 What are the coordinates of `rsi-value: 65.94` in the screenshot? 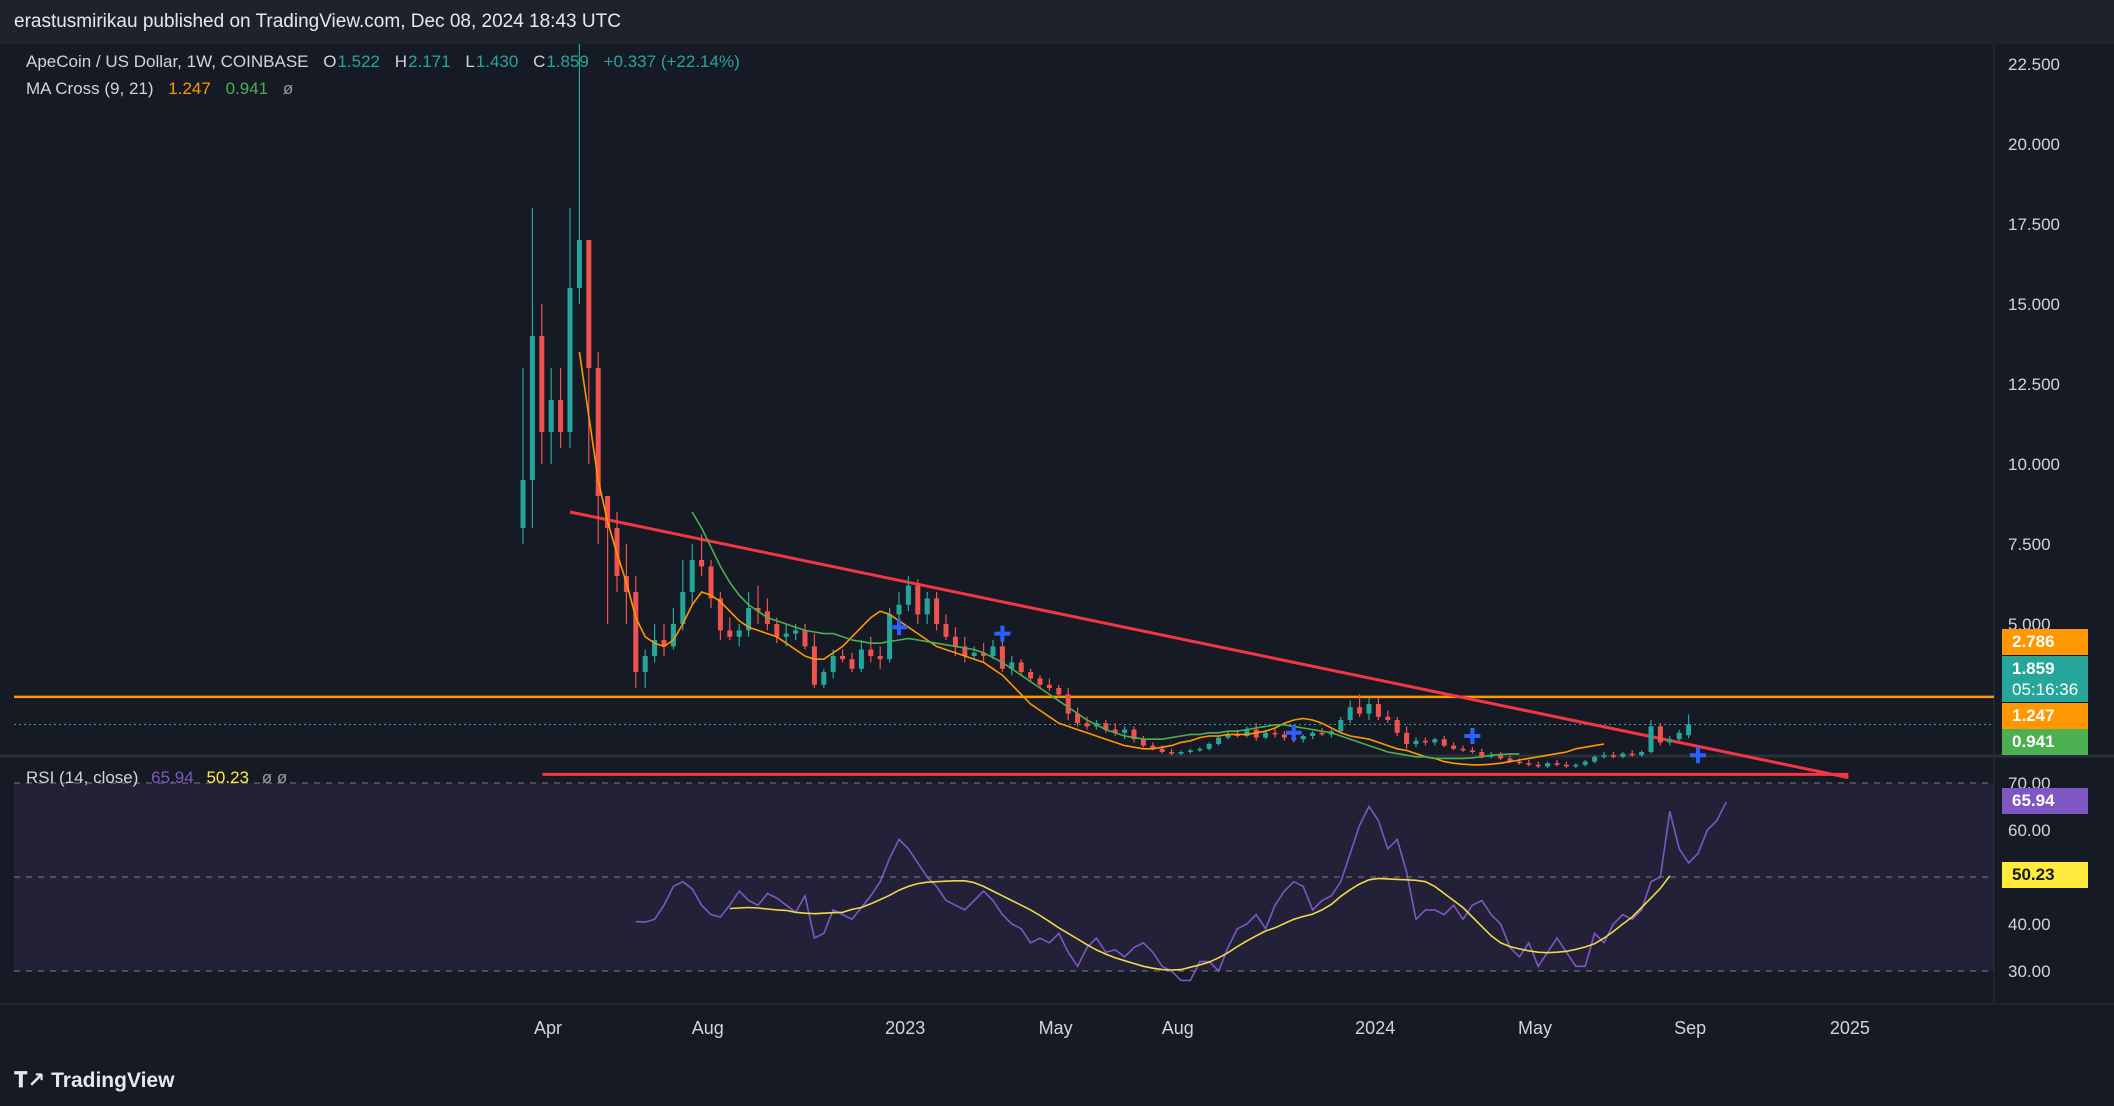 It's located at (172, 777).